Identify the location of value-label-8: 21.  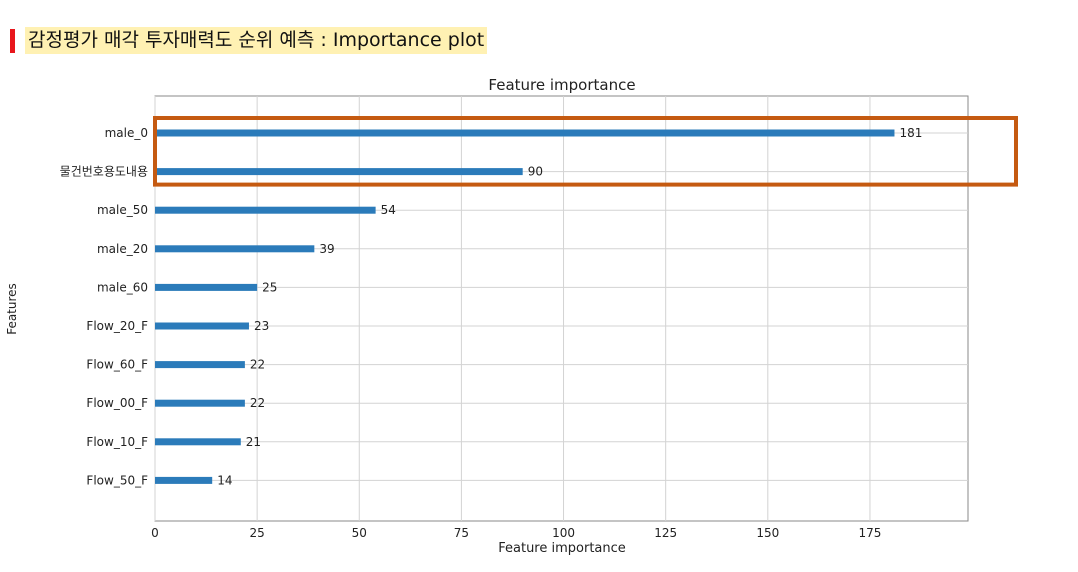
(253, 442).